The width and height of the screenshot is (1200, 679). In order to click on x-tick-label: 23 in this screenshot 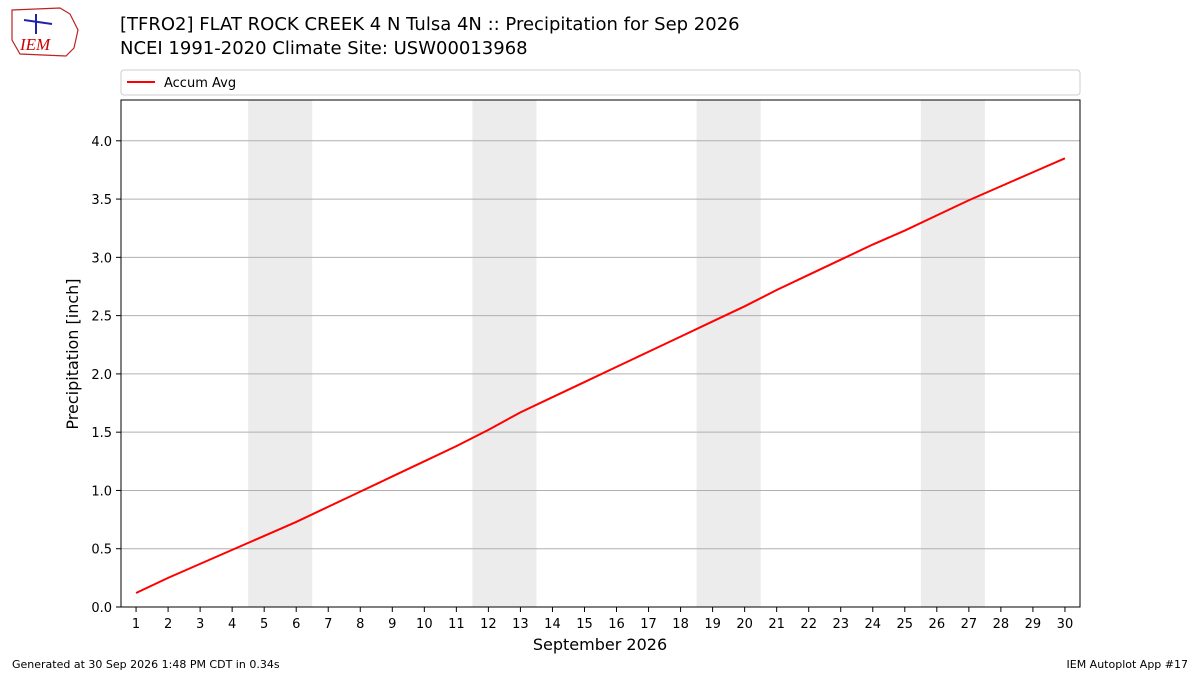, I will do `click(840, 624)`.